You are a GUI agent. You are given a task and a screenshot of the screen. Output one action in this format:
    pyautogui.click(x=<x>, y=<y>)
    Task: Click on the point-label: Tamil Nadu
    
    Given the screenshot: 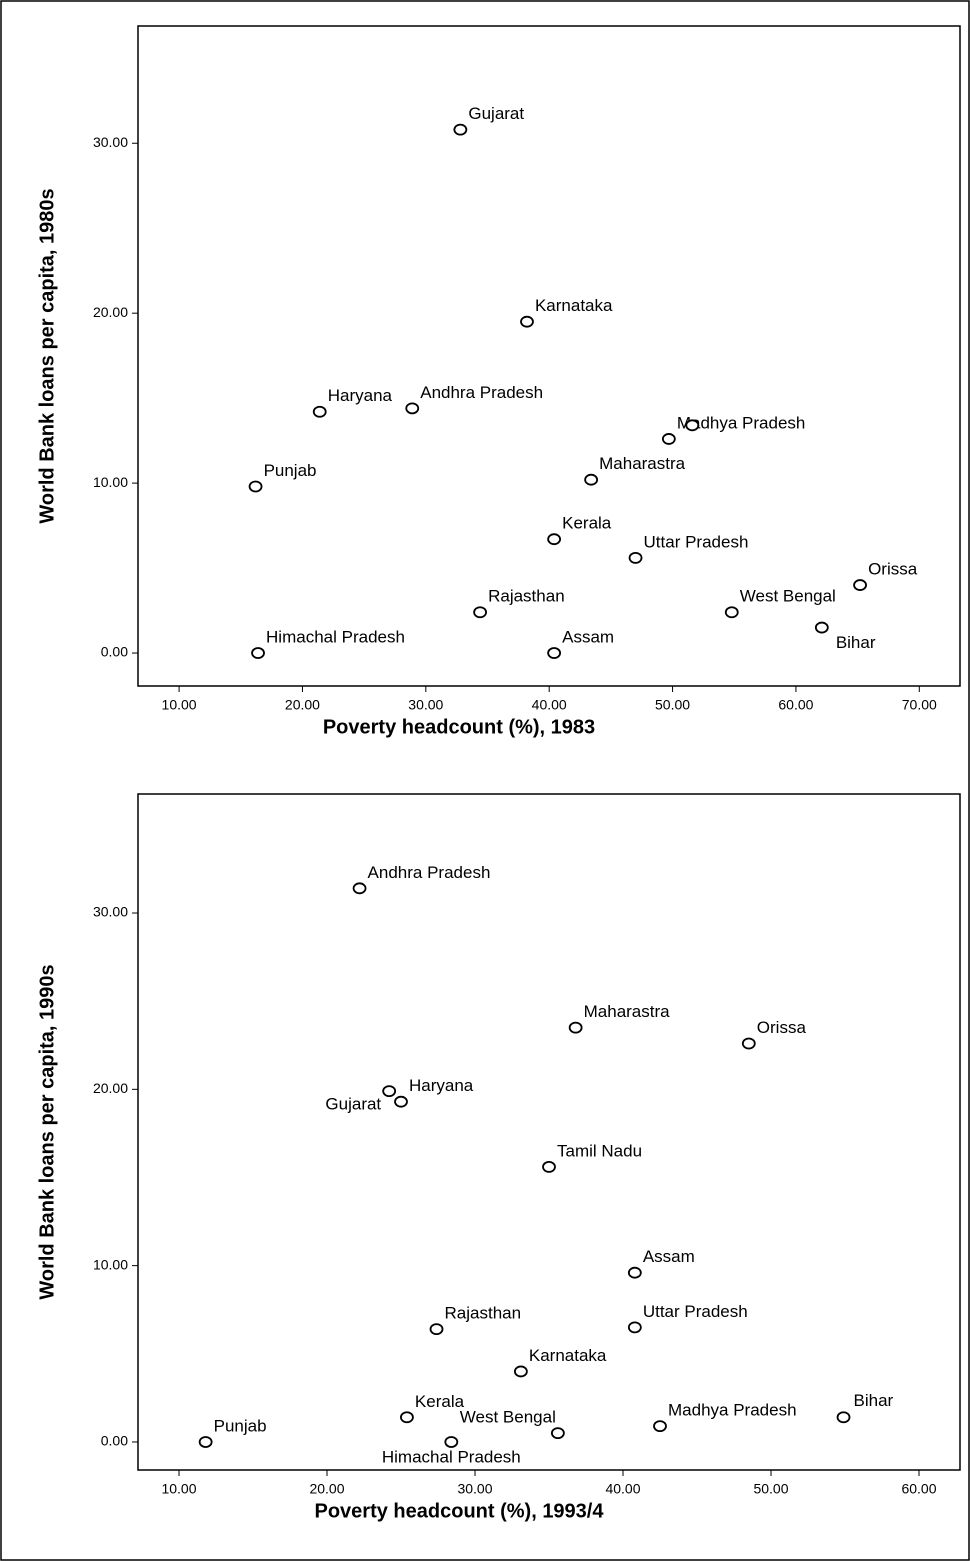 What is the action you would take?
    pyautogui.click(x=599, y=1150)
    